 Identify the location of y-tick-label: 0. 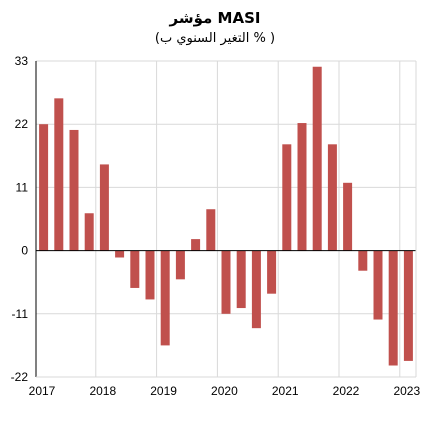
(24, 251).